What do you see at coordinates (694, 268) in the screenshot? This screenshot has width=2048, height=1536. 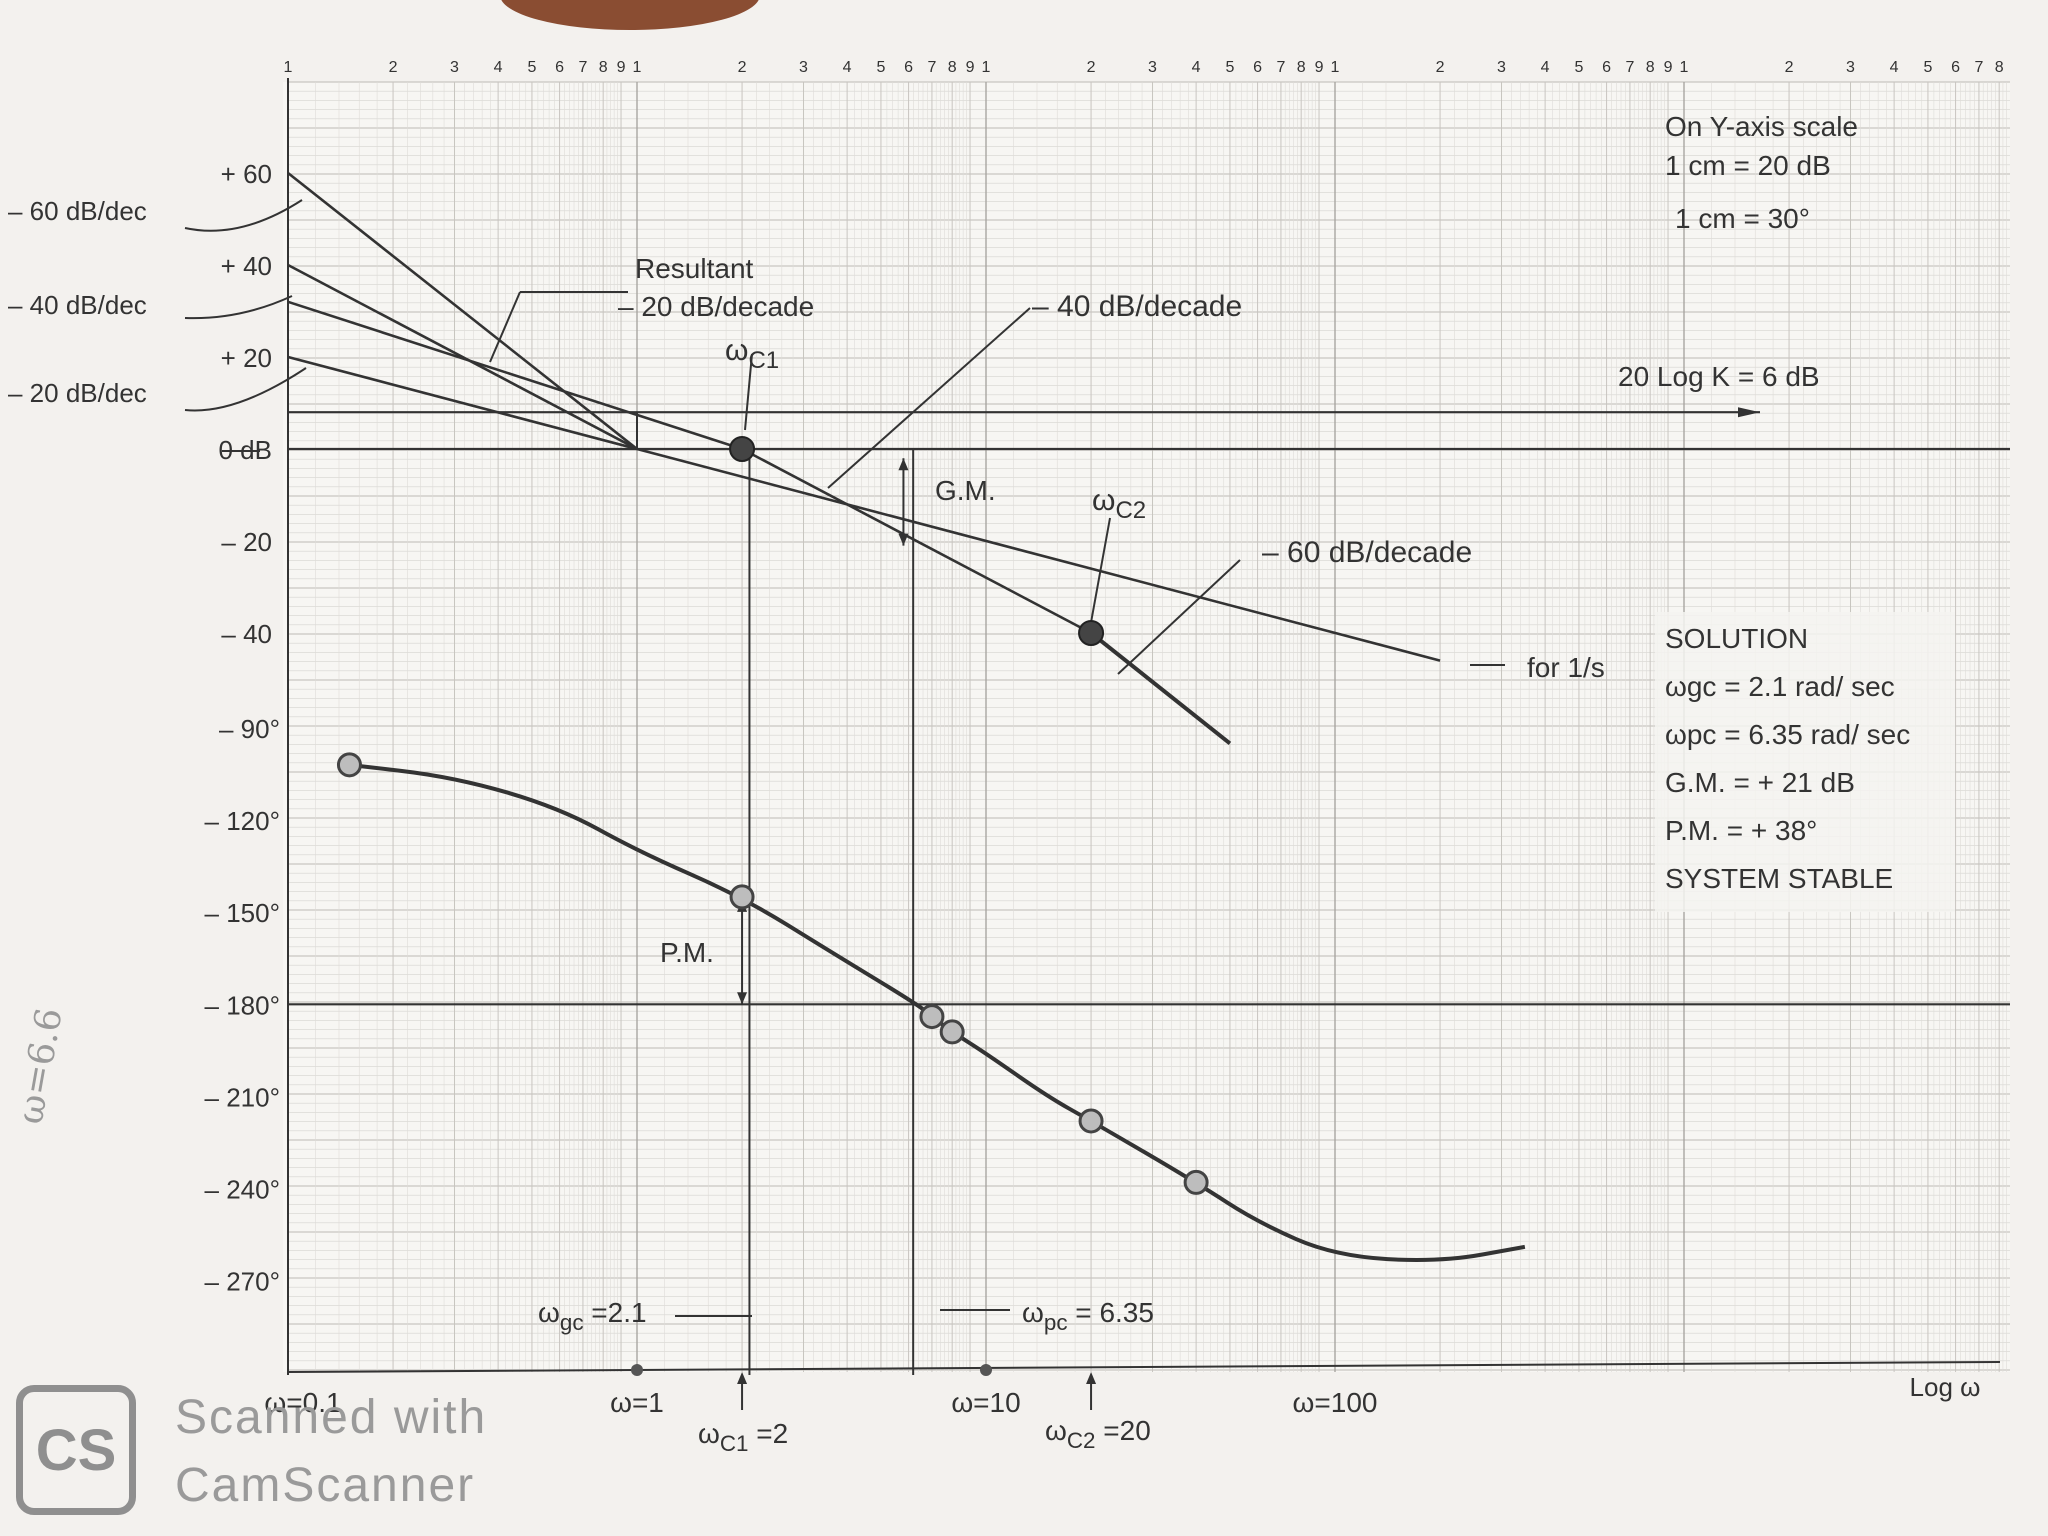 I see `resultant-label: Resultant` at bounding box center [694, 268].